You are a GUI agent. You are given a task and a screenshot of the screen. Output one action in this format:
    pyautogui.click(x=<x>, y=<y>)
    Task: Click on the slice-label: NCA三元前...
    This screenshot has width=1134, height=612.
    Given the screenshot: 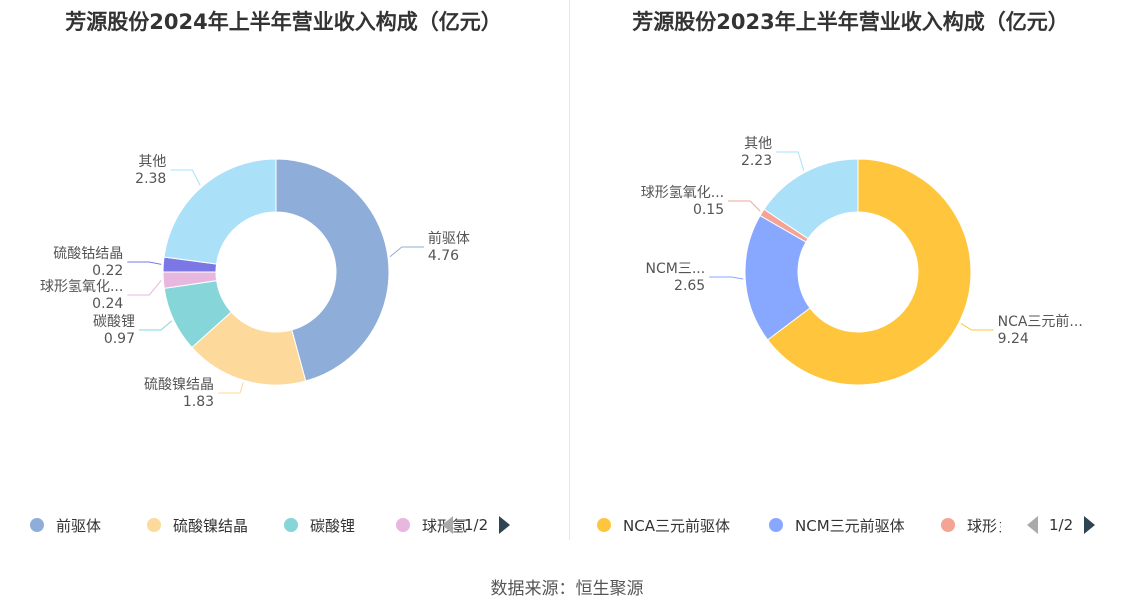 What is the action you would take?
    pyautogui.click(x=1040, y=321)
    